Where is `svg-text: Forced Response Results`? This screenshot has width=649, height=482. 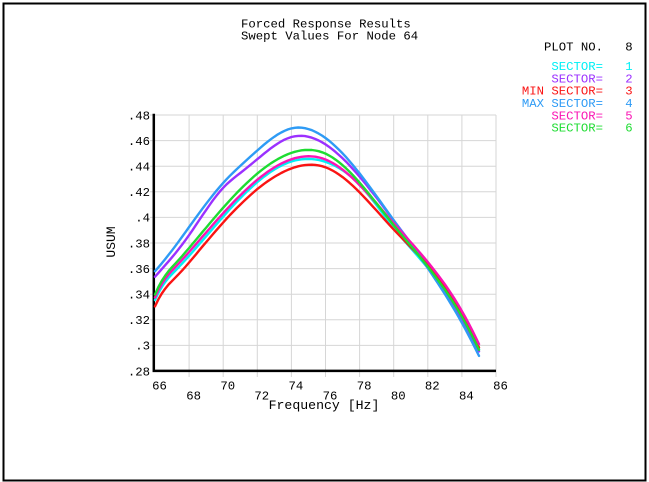 svg-text: Forced Response Results is located at coordinates (326, 24).